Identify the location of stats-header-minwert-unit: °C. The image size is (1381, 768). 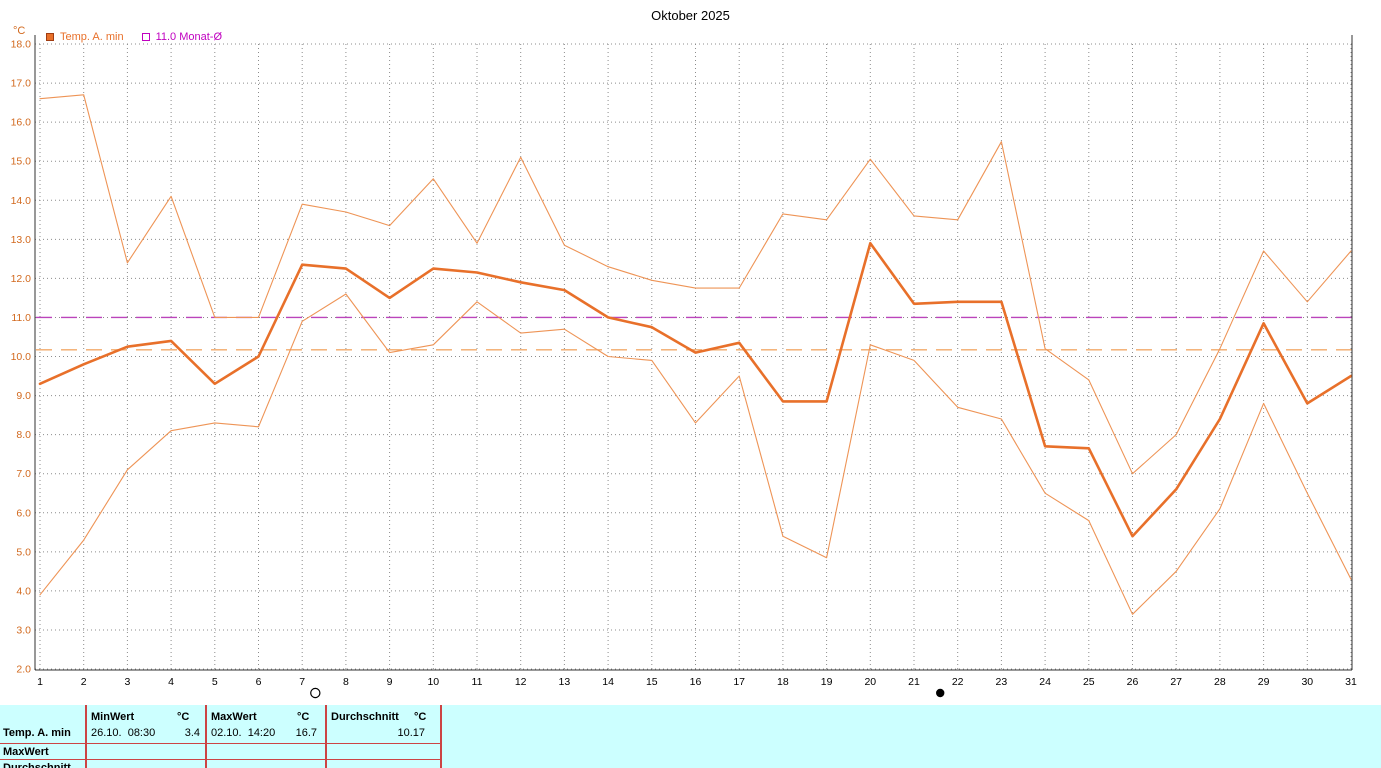
(183, 717).